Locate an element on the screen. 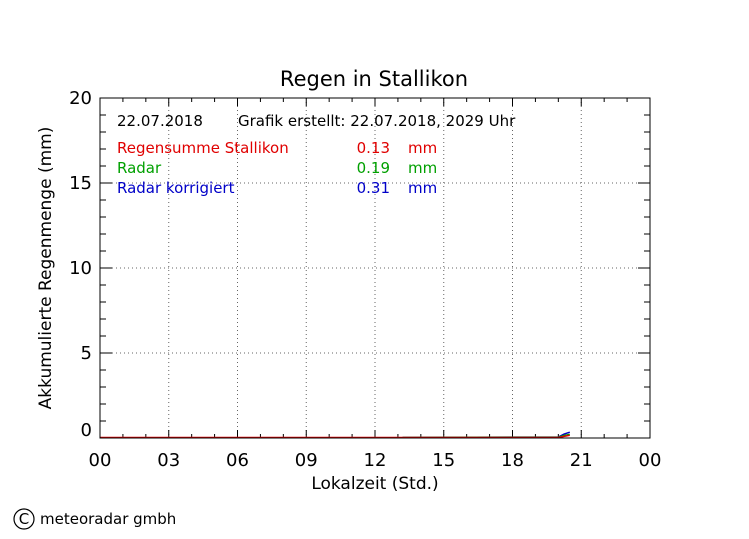 This screenshot has width=749, height=539. legend-value: 0.13 is located at coordinates (373, 148).